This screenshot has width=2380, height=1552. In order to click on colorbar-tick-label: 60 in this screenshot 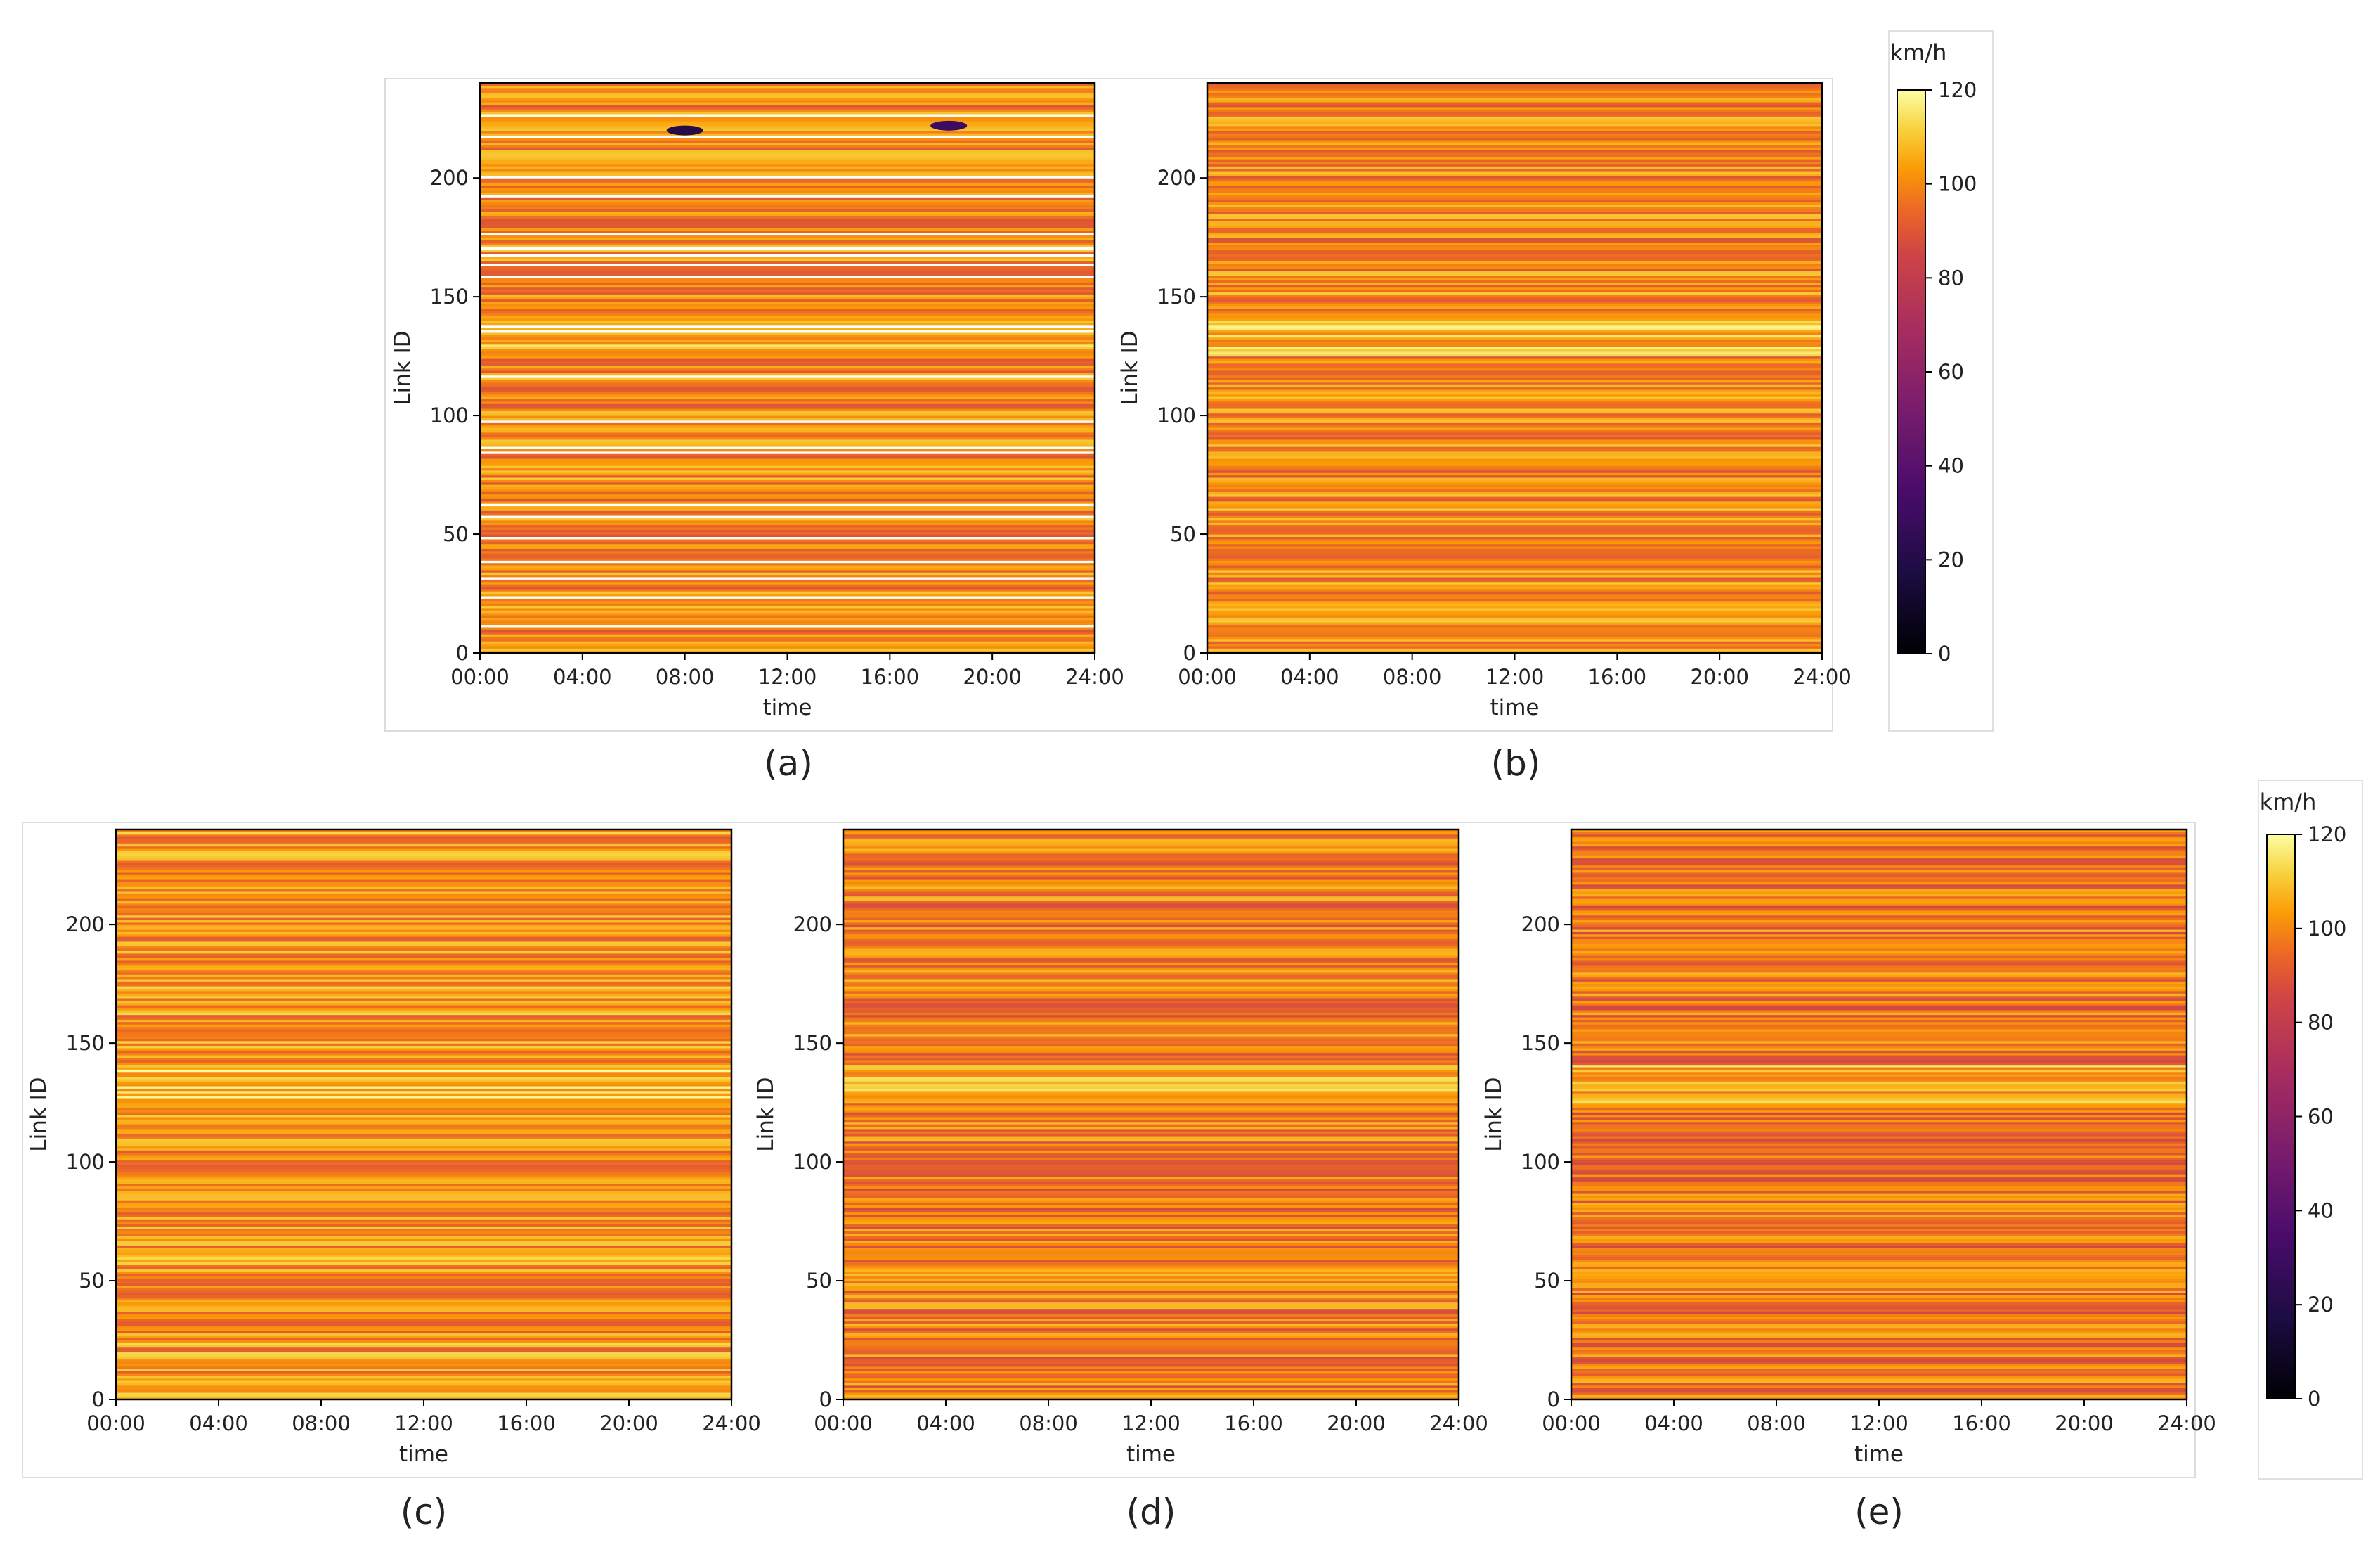, I will do `click(1951, 372)`.